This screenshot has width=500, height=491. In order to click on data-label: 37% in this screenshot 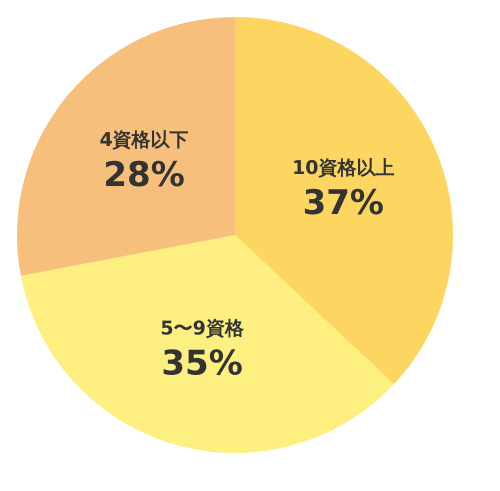, I will do `click(343, 203)`.